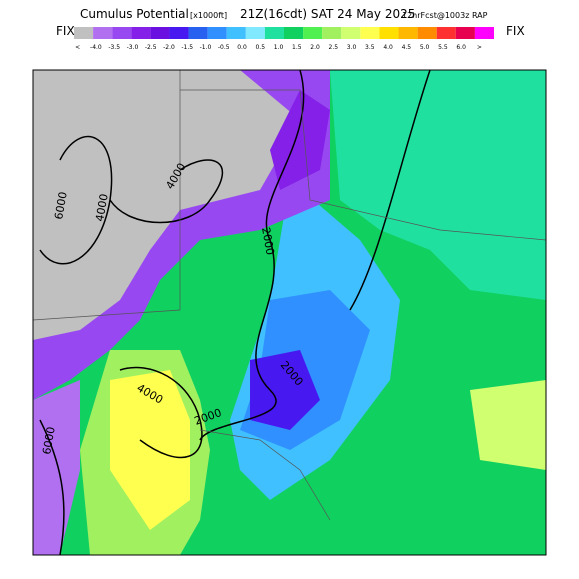  I want to click on colorbar-label: -4.0, so click(96, 47).